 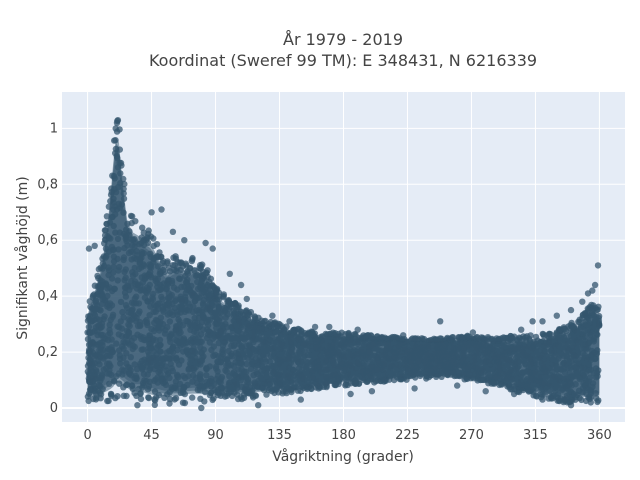 I want to click on chart-title-line1: År 1979 - 2019, so click(x=343, y=39).